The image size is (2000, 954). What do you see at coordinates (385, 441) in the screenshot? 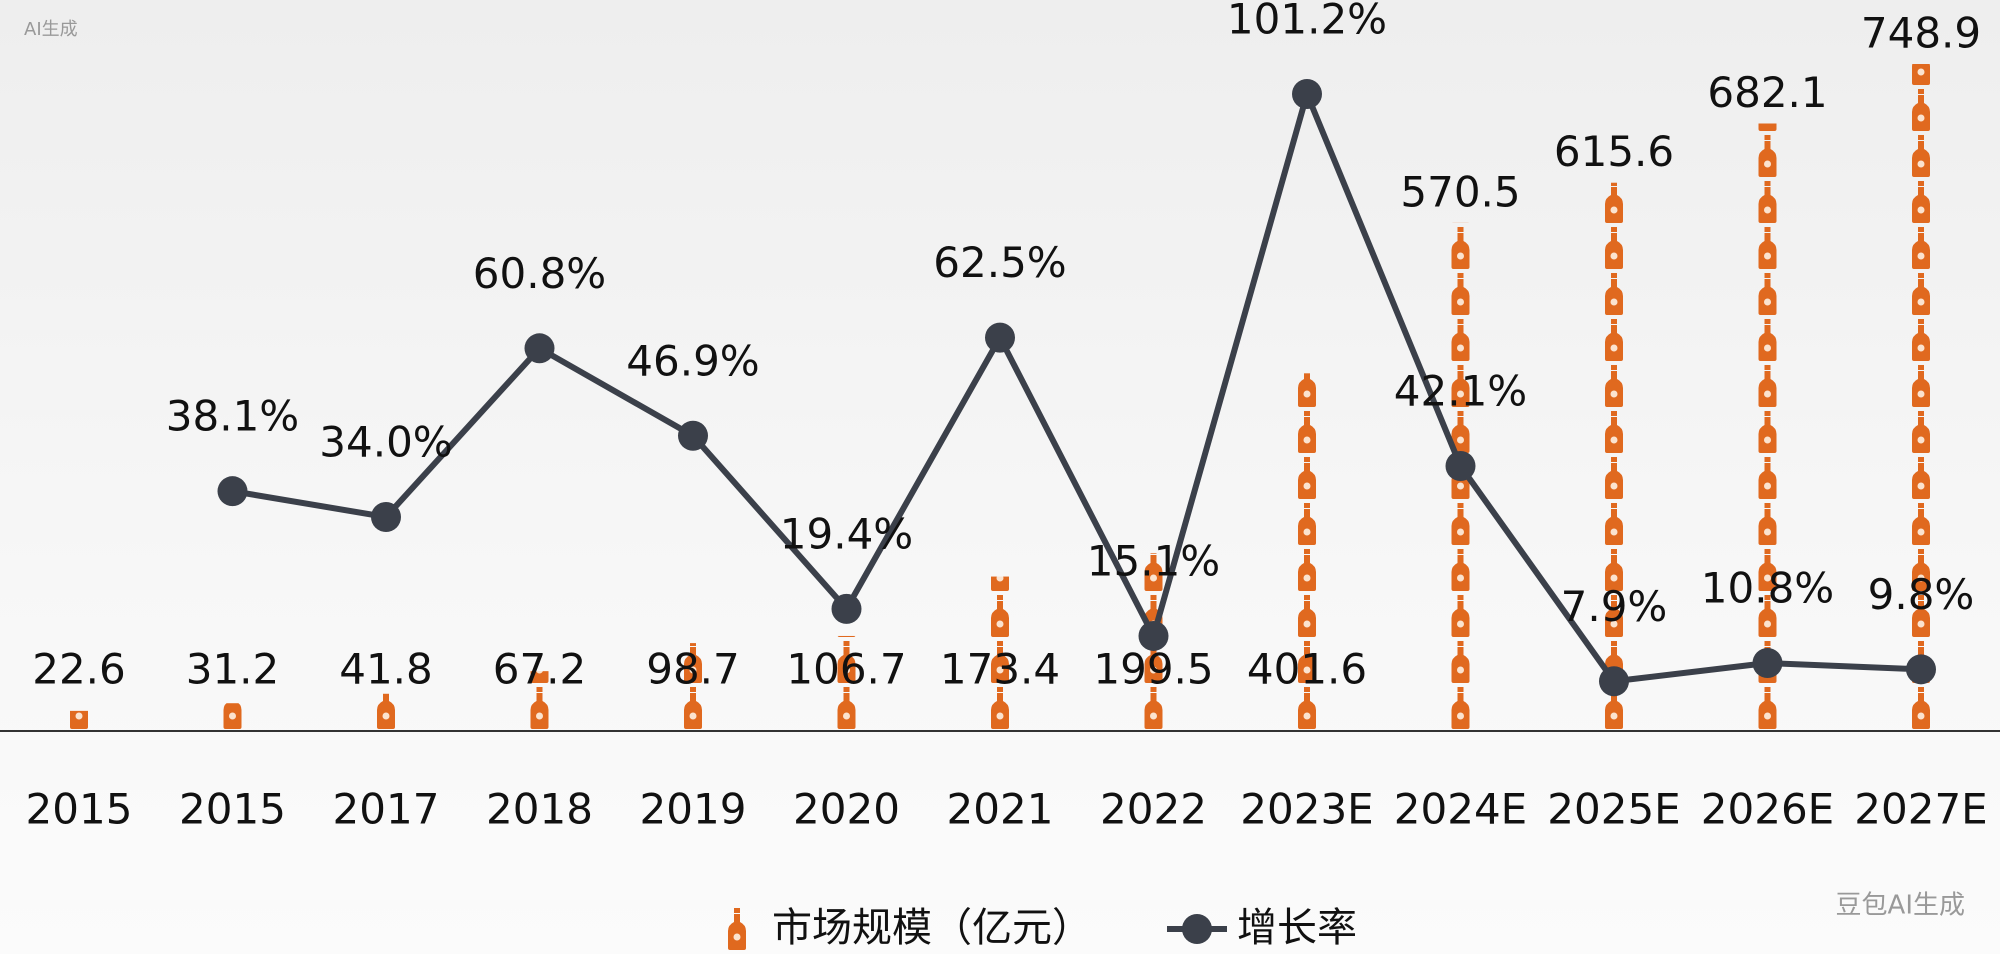
I see `data-label: 34.0%` at bounding box center [385, 441].